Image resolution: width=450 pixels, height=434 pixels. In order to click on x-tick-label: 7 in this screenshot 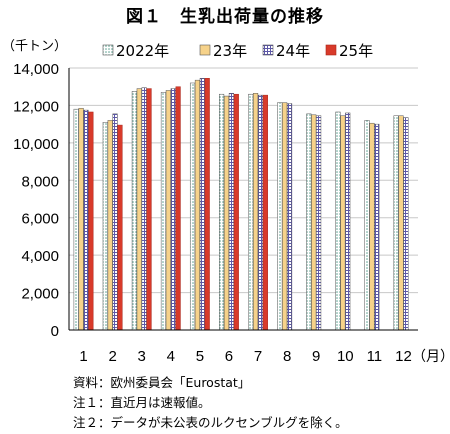, I will do `click(258, 356)`.